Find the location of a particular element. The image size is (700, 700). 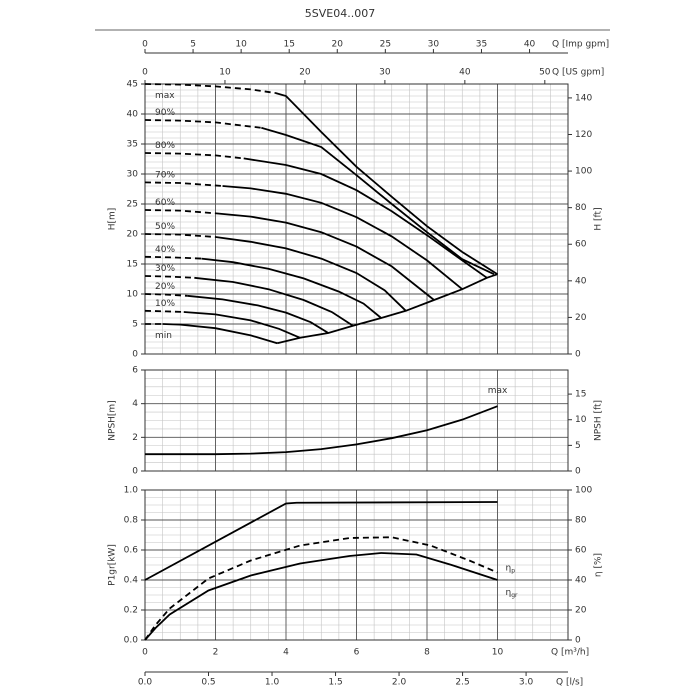

y-tick-label: 45 is located at coordinates (132, 85).